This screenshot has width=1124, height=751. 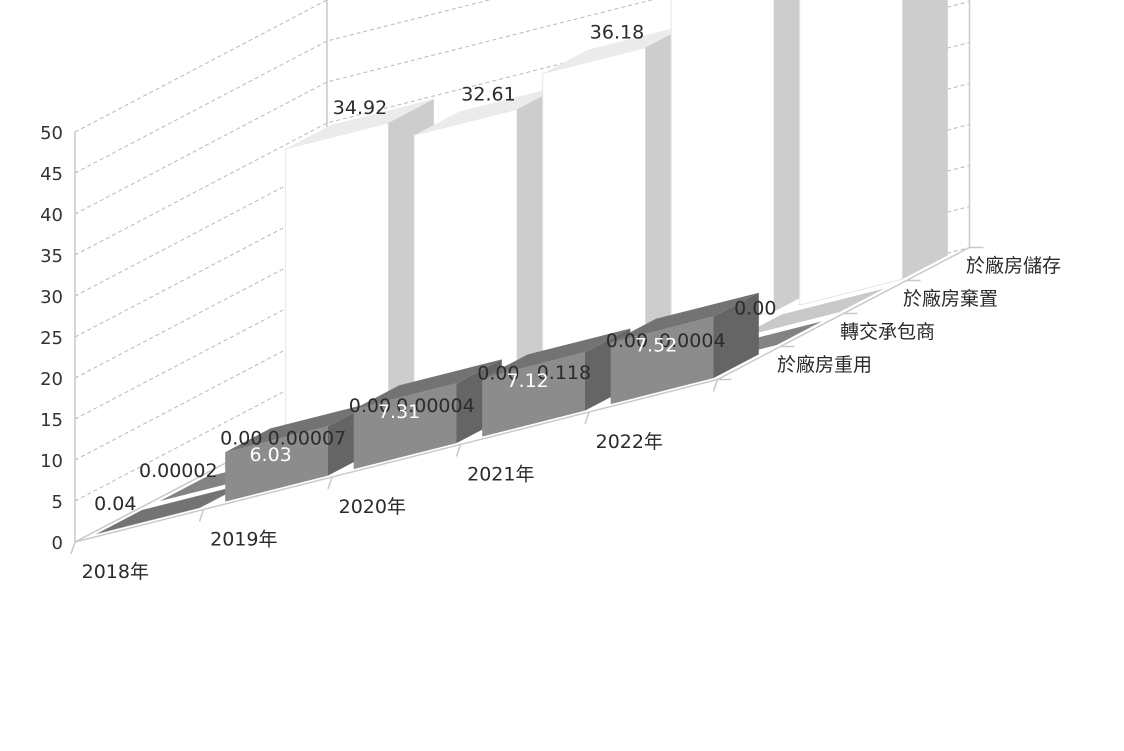 What do you see at coordinates (1013, 265) in the screenshot?
I see `series-label: 於廠房儲存` at bounding box center [1013, 265].